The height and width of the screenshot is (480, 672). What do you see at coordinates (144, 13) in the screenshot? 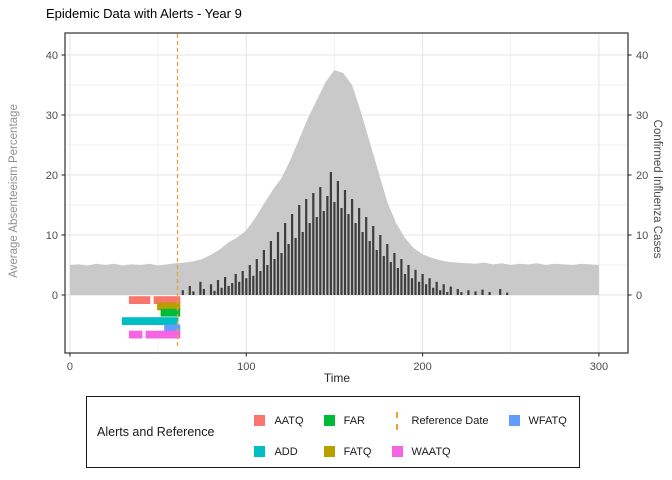
I see `chart-title: Epidemic Data with Alerts - Year 9` at bounding box center [144, 13].